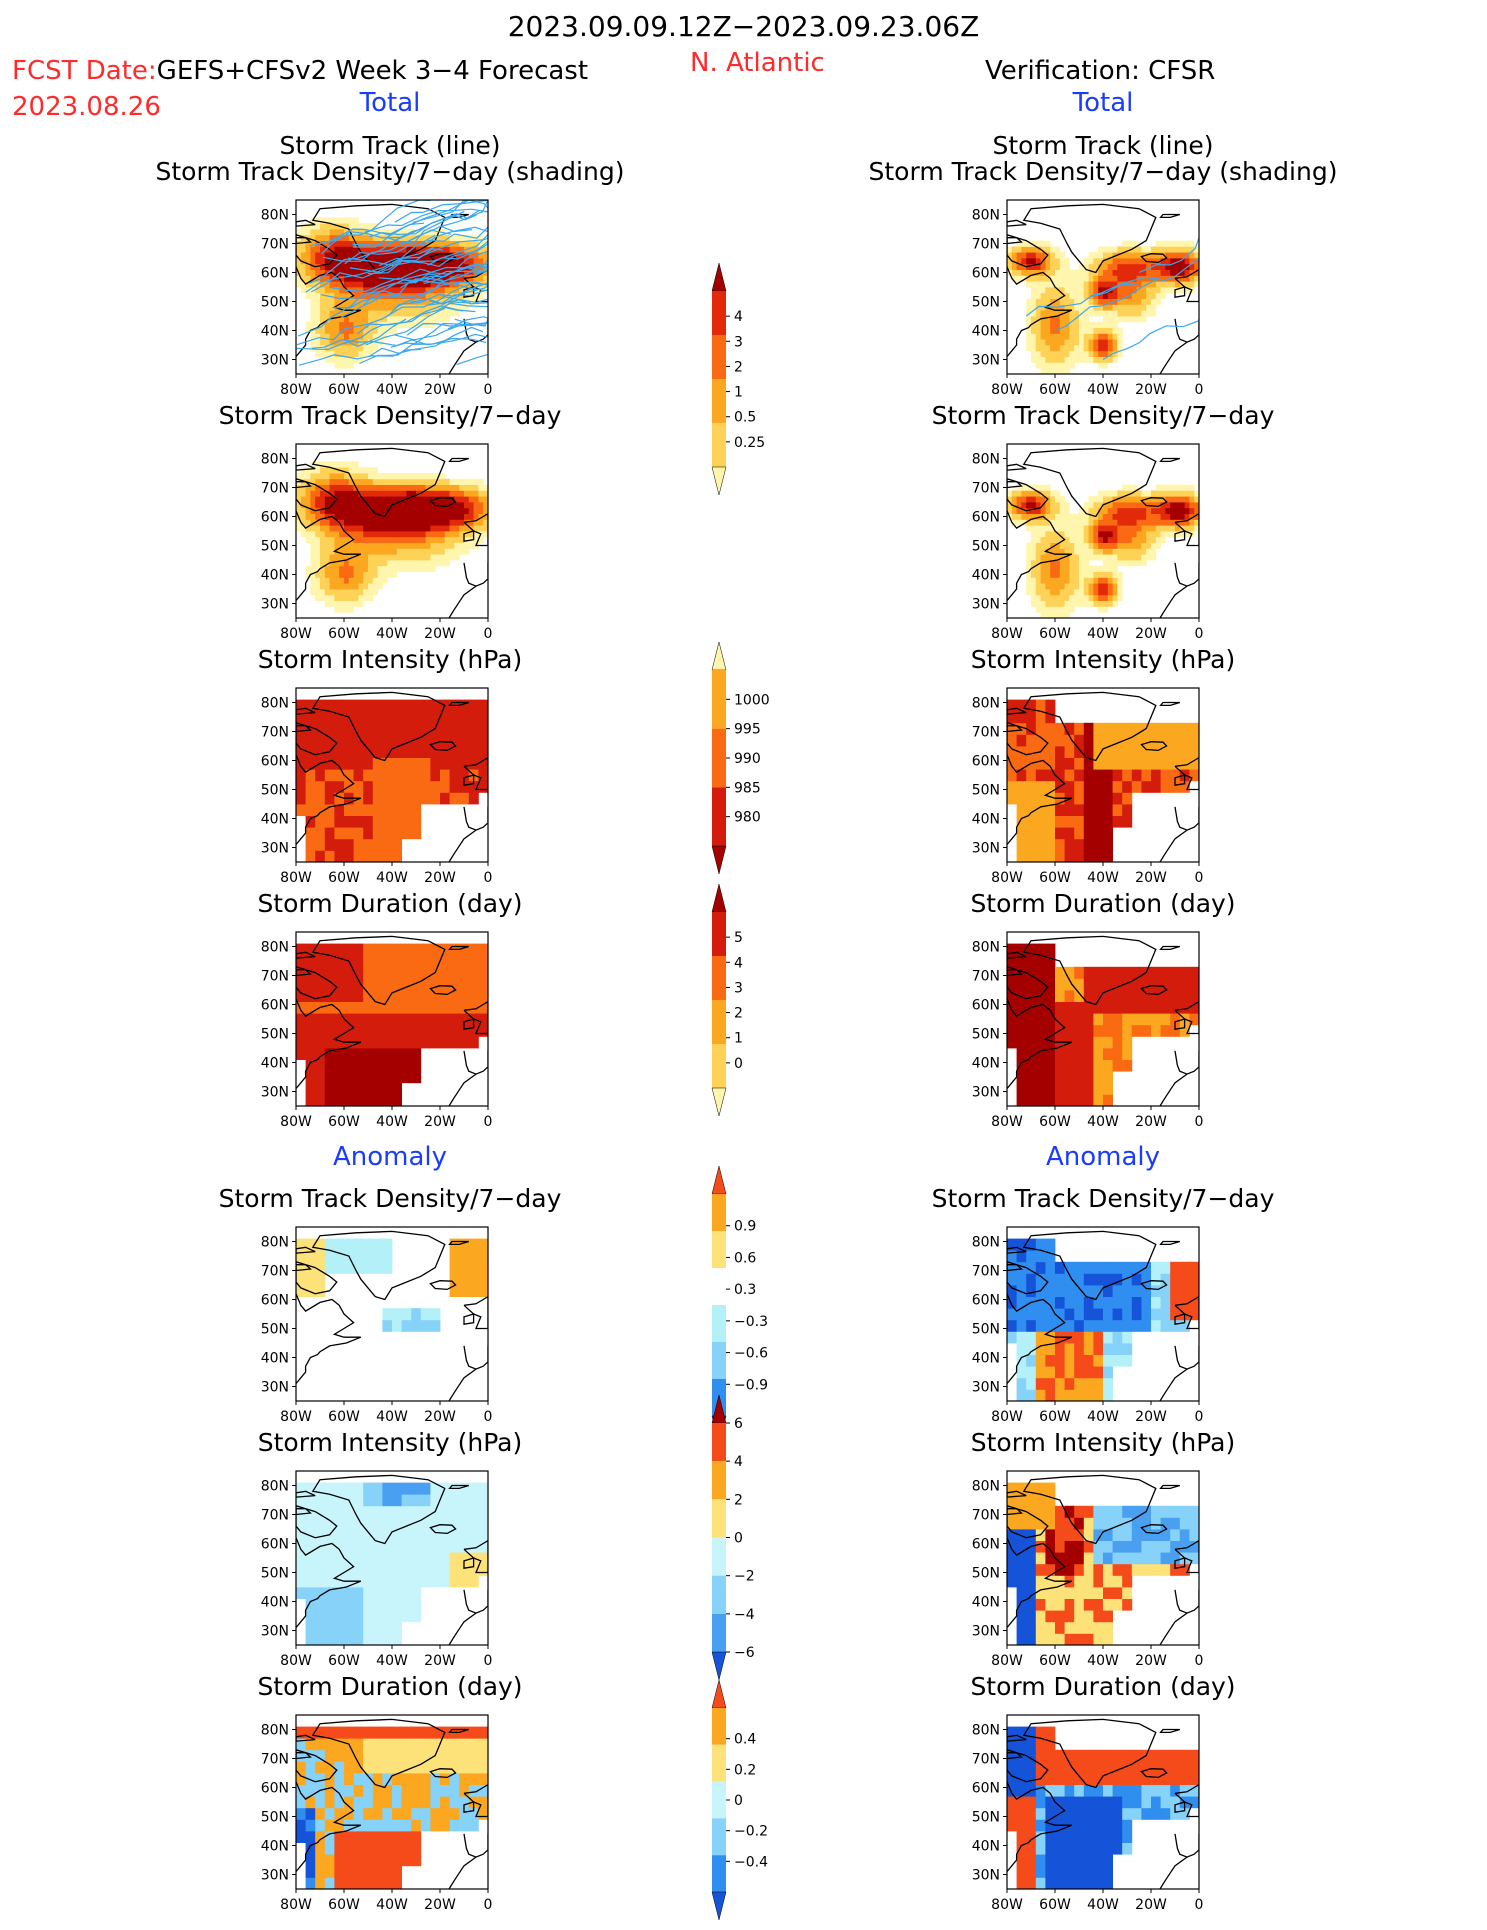  Describe the element at coordinates (745, 1740) in the screenshot. I see `colorbar-label: 0.4` at that location.